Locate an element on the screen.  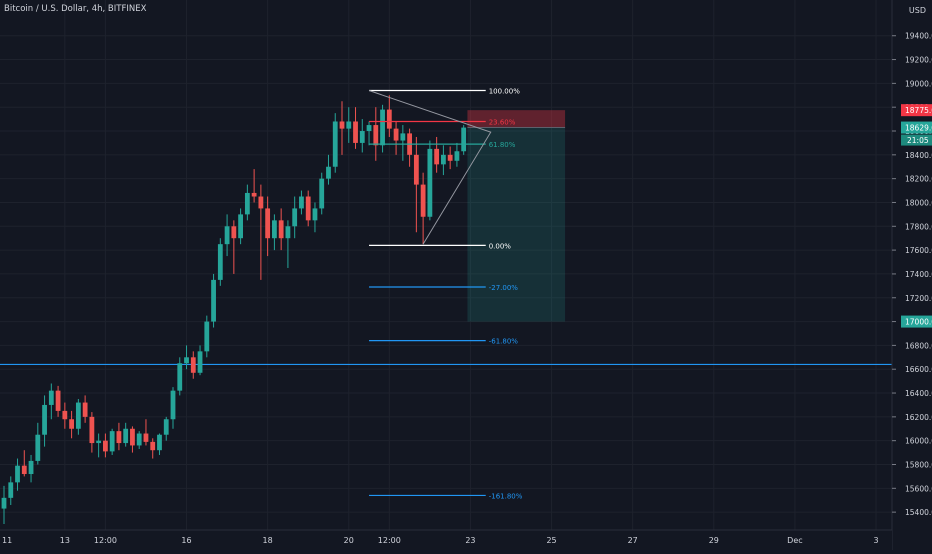
stop-loss-zone is located at coordinates (516, 119).